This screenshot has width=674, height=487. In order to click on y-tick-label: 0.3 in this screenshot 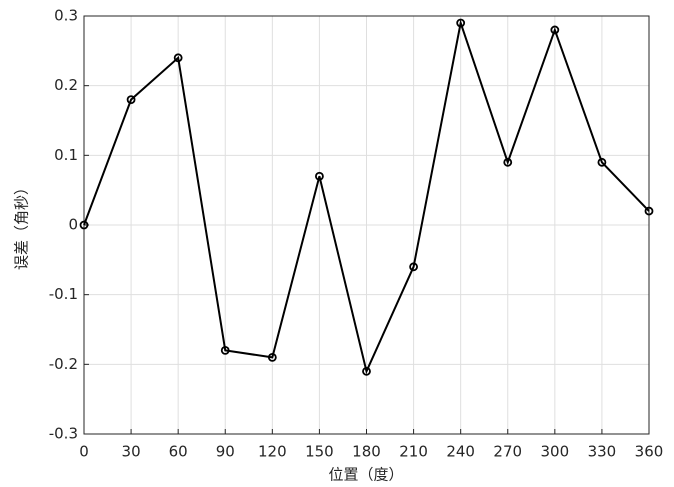, I will do `click(66, 16)`.